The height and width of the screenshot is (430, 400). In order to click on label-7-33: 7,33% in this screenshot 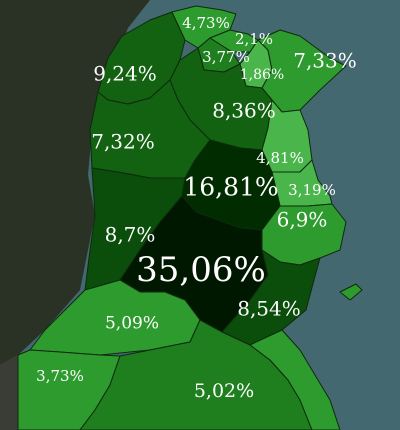, I will do `click(325, 61)`.